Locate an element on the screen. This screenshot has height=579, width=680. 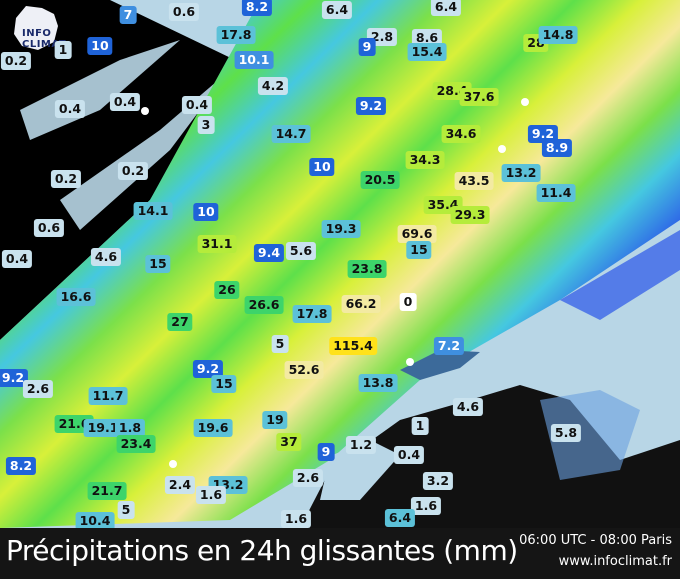
station-value-label: 10.4 is located at coordinates (95, 520).